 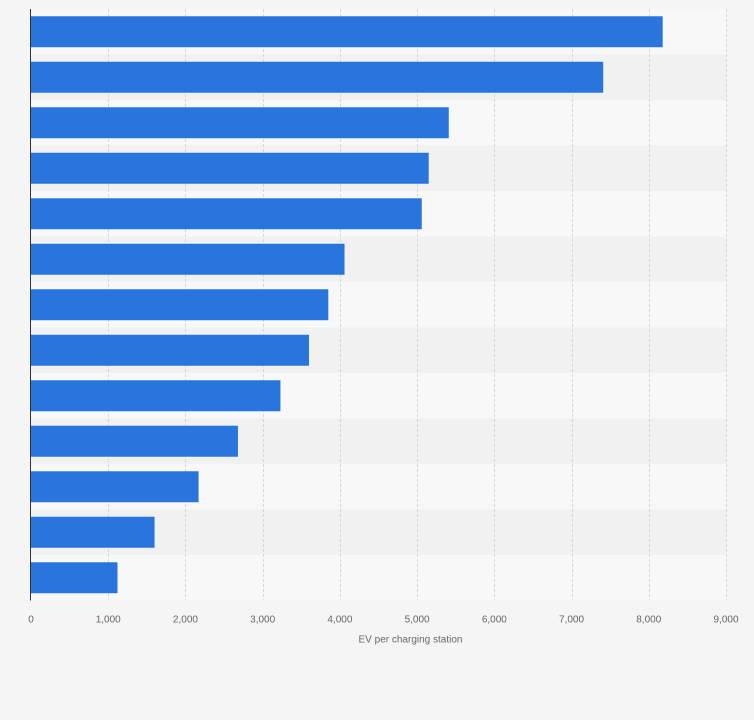 What do you see at coordinates (262, 620) in the screenshot?
I see `x-tick-label: 3,000` at bounding box center [262, 620].